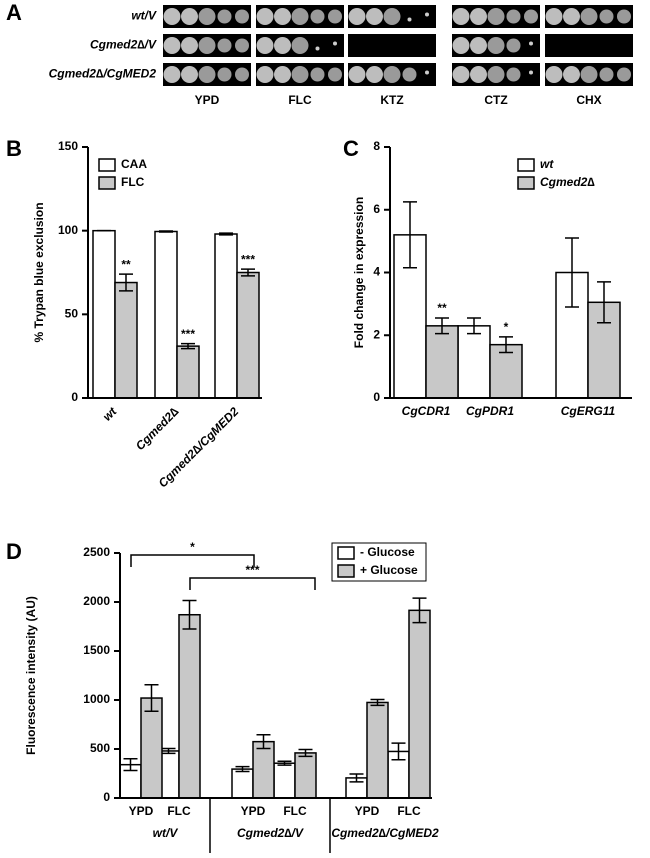 This screenshot has height=858, width=650. What do you see at coordinates (376, 334) in the screenshot?
I see `y-tick-label: 2` at bounding box center [376, 334].